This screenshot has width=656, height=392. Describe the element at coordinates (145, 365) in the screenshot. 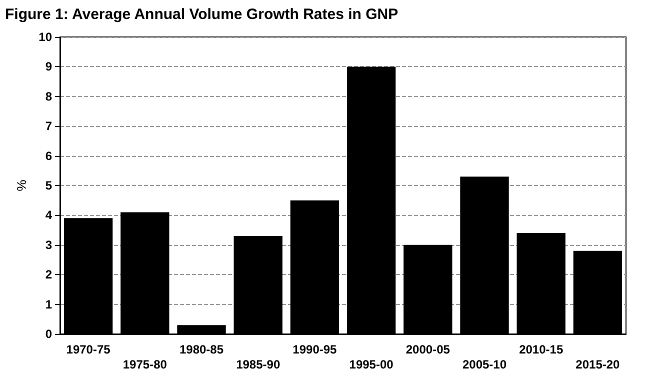

I see `x-tick-label: 1975-80` at that location.